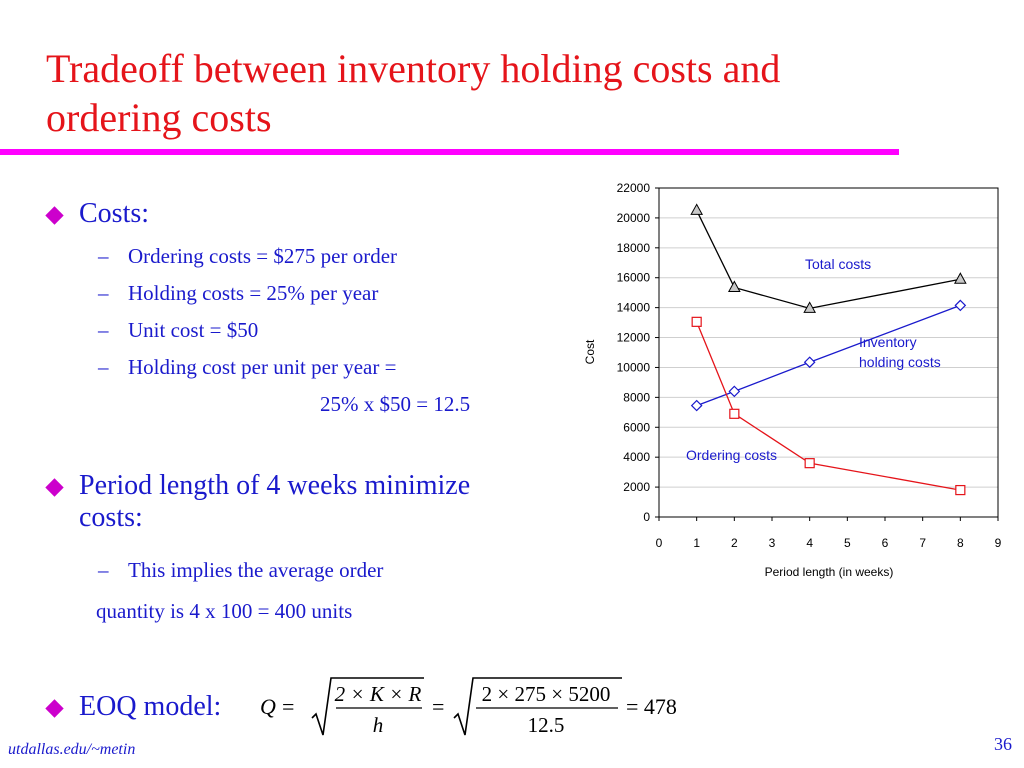 The height and width of the screenshot is (768, 1024). What do you see at coordinates (696, 543) in the screenshot?
I see `x-tick-label: 1` at bounding box center [696, 543].